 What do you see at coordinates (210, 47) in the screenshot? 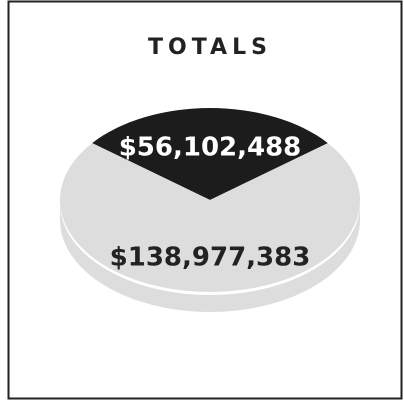
I see `chart-title: TOTALS` at bounding box center [210, 47].